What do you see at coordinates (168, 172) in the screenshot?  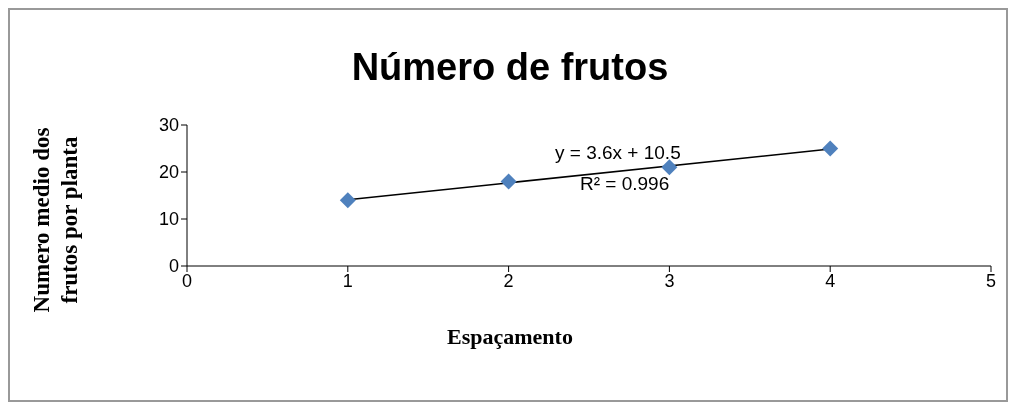 I see `y-tick-label: 20` at bounding box center [168, 172].